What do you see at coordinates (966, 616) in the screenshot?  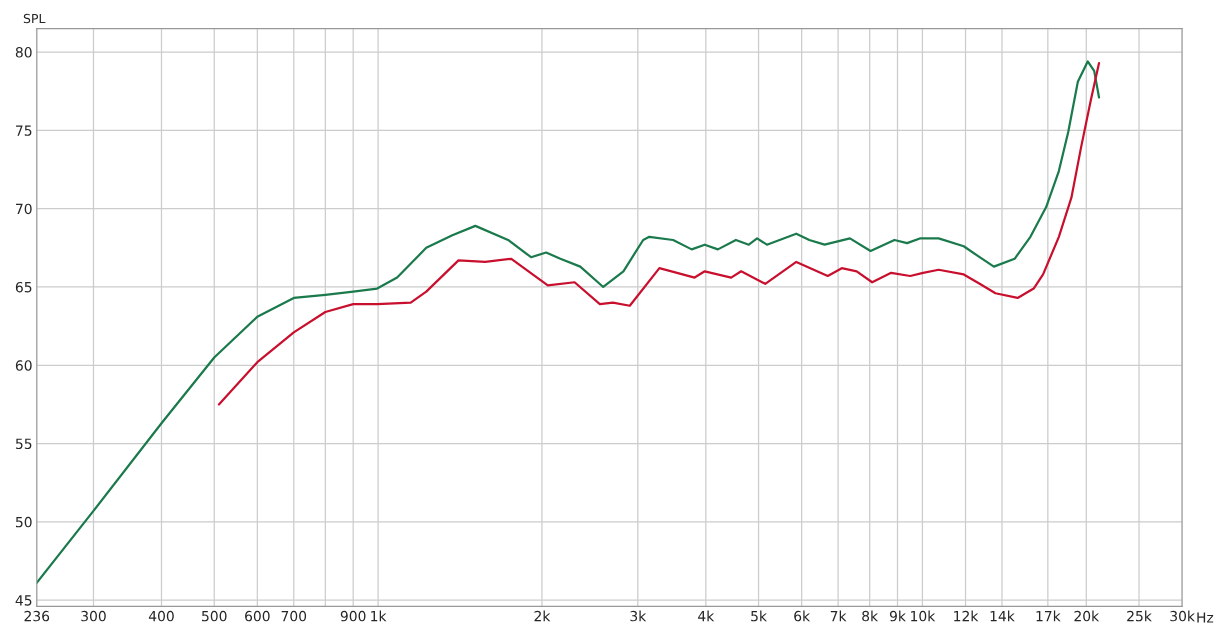 I see `x-tick-label: 12k` at bounding box center [966, 616].